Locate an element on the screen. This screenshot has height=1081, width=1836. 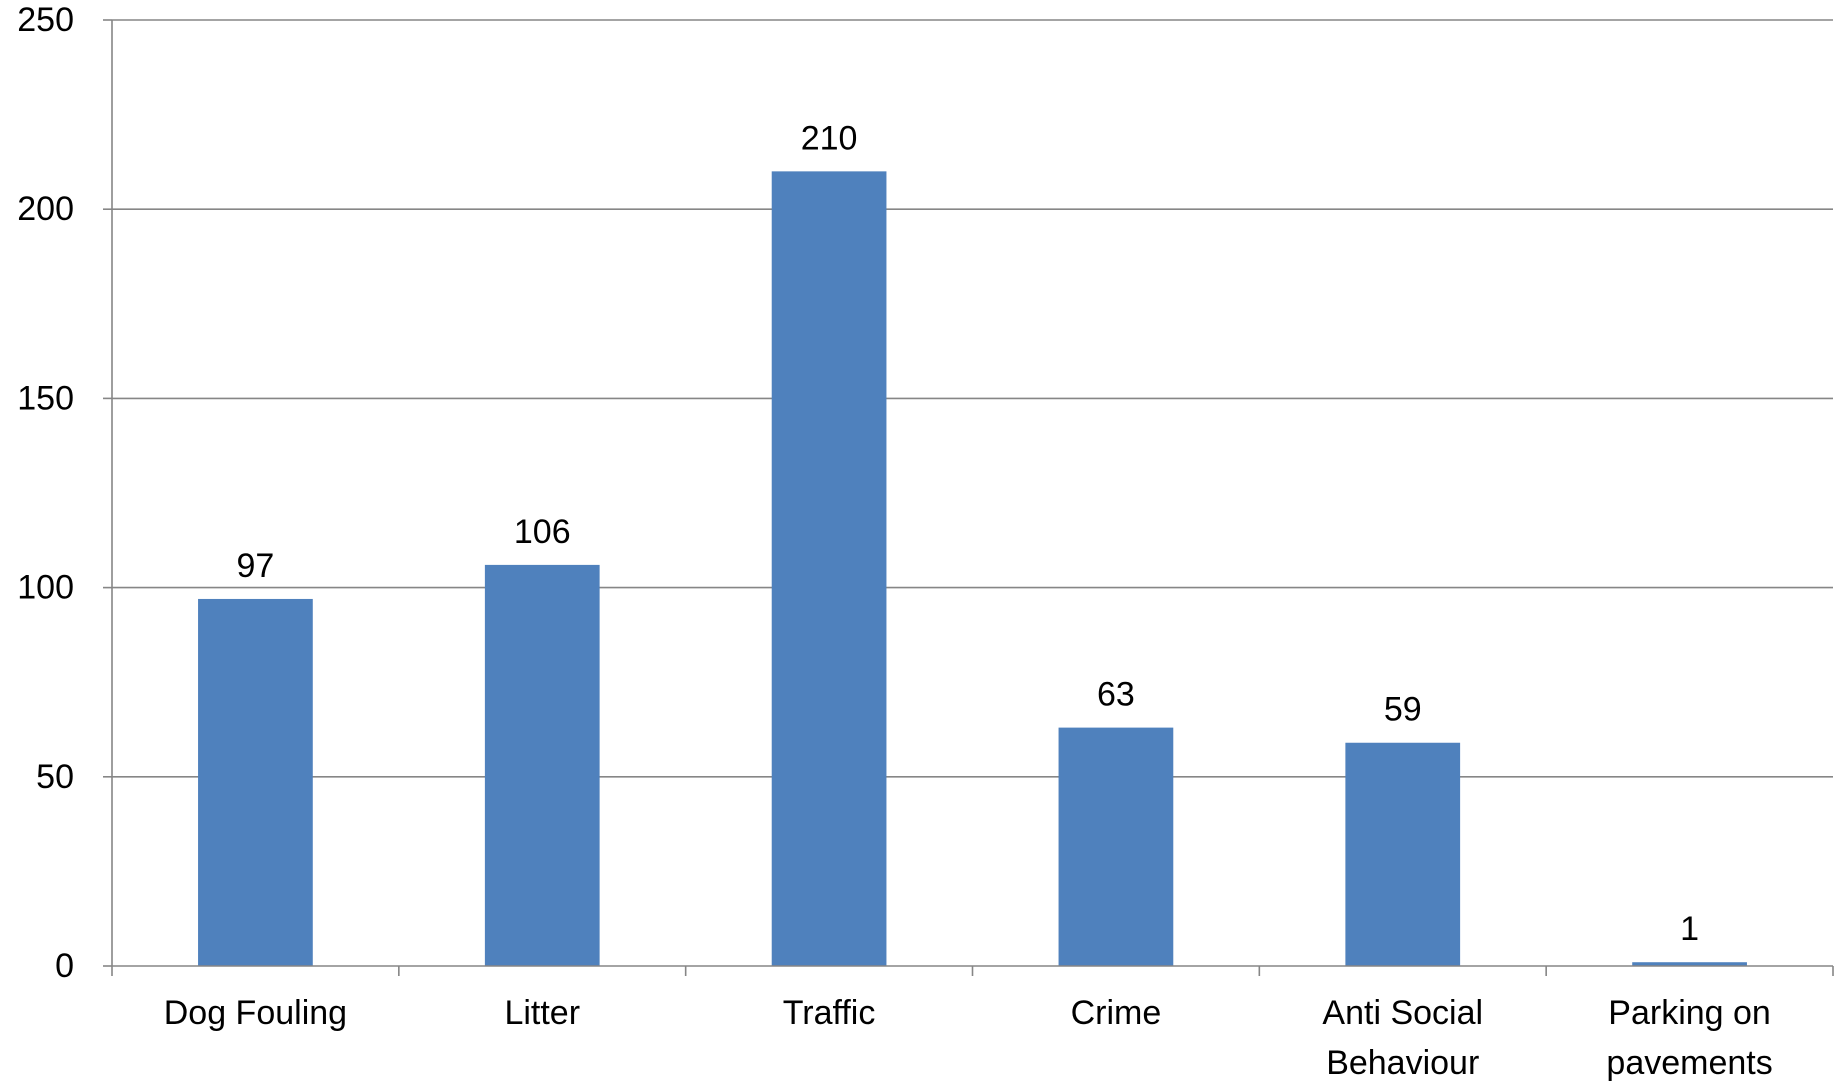
x-category-label: Litter is located at coordinates (542, 1013).